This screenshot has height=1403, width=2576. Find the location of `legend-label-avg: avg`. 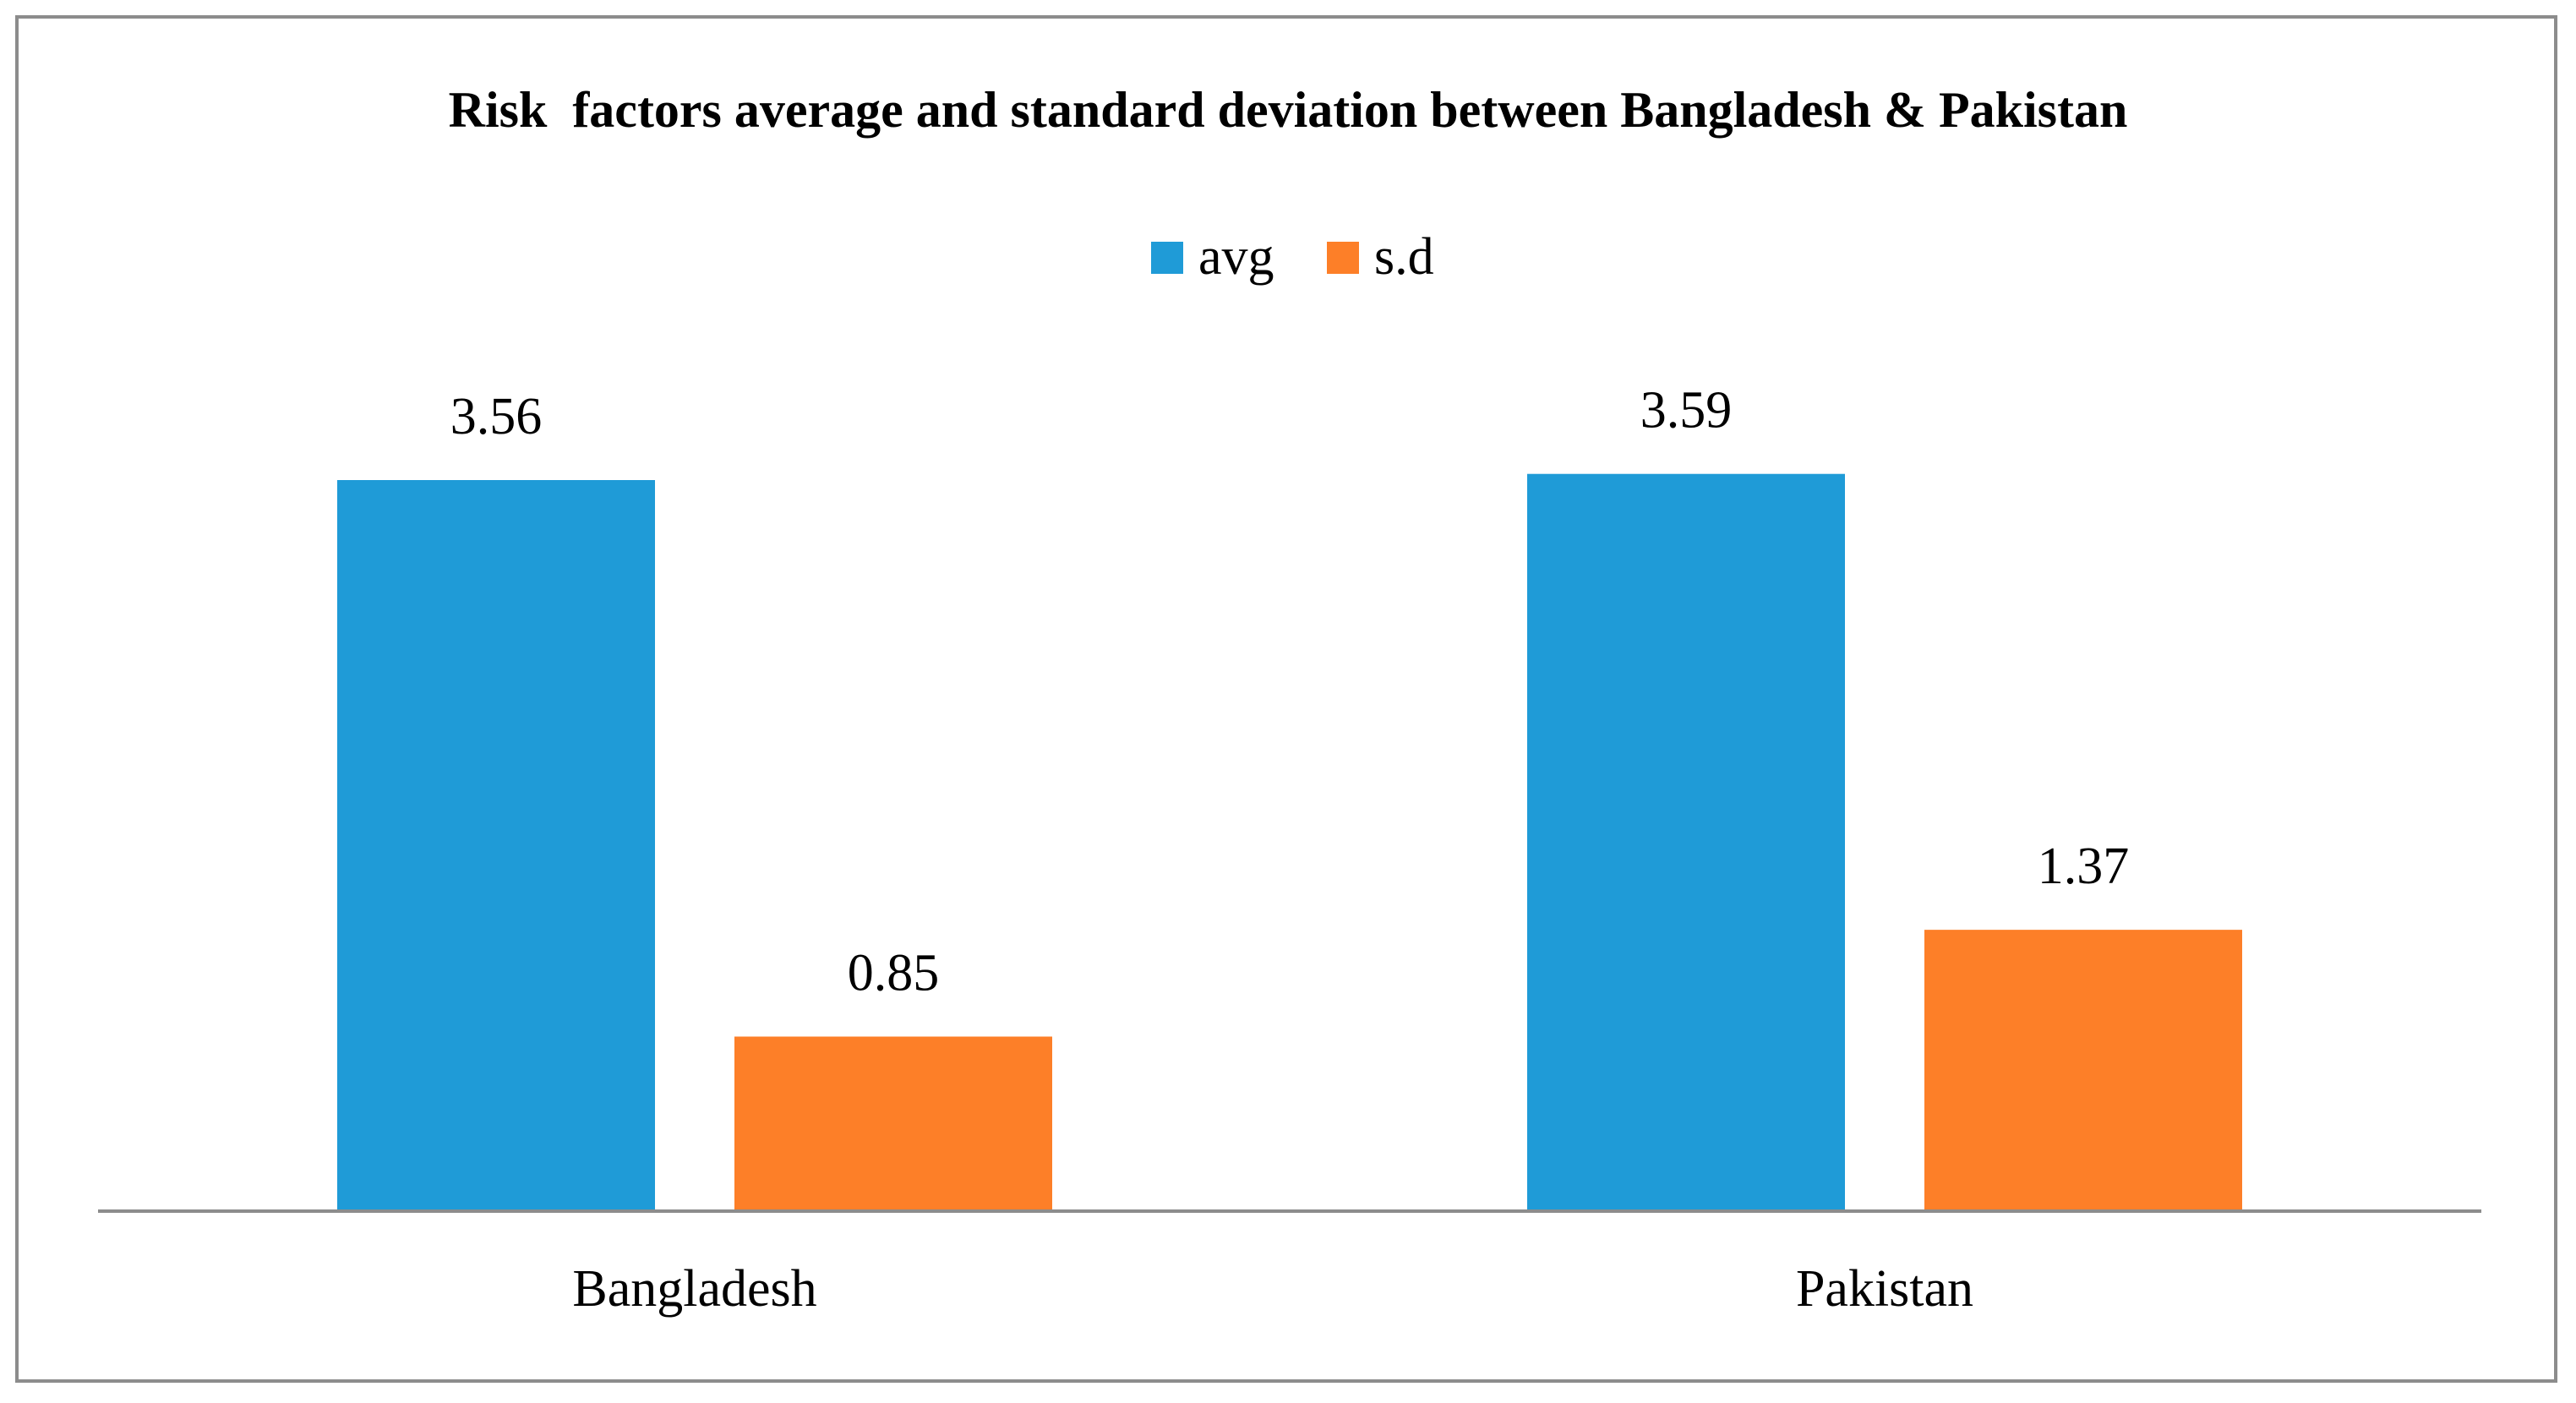

legend-label-avg: avg is located at coordinates (1236, 257).